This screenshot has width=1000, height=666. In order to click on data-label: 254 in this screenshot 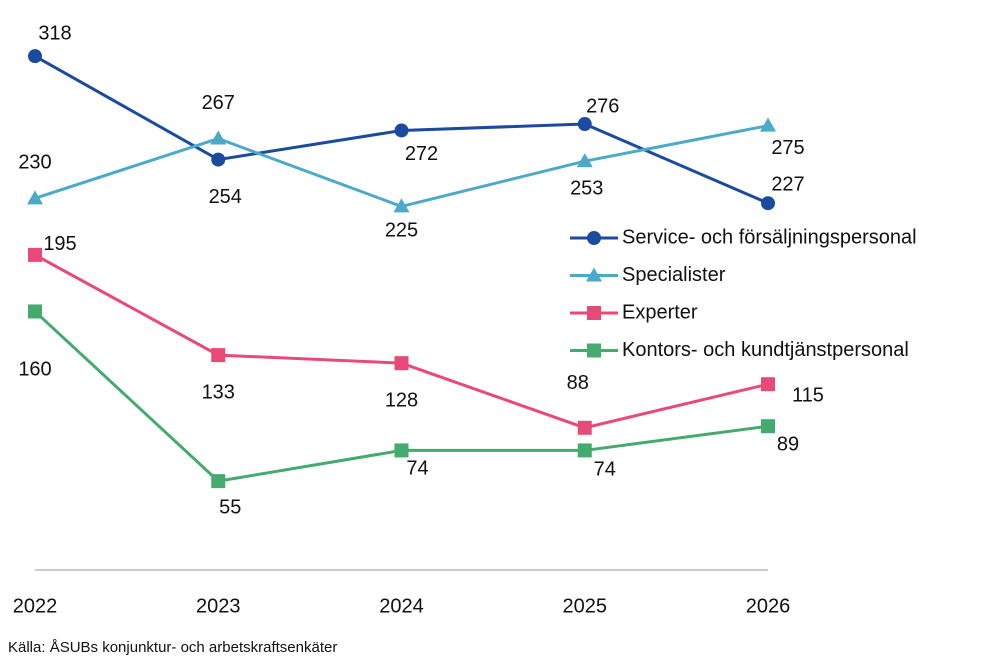, I will do `click(225, 197)`.